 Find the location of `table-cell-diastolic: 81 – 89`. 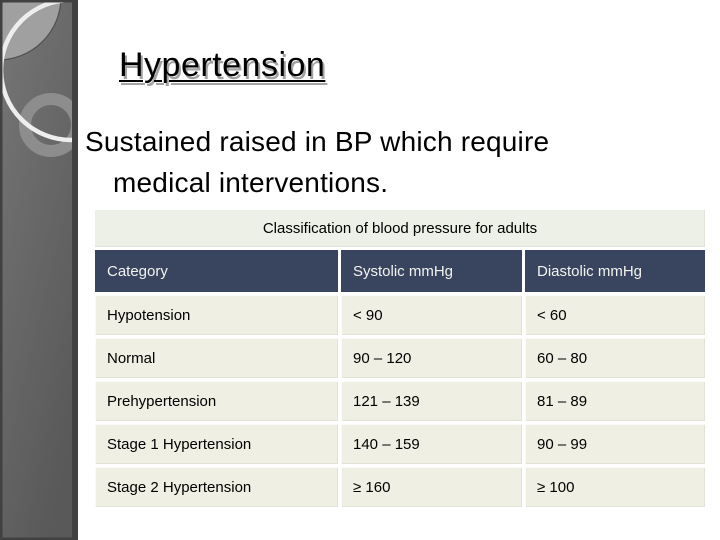

table-cell-diastolic: 81 – 89 is located at coordinates (615, 401).